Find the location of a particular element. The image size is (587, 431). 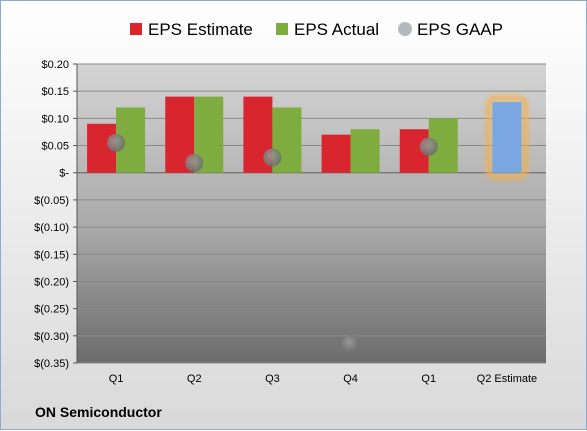

x-tick-label: Q4 is located at coordinates (350, 379).